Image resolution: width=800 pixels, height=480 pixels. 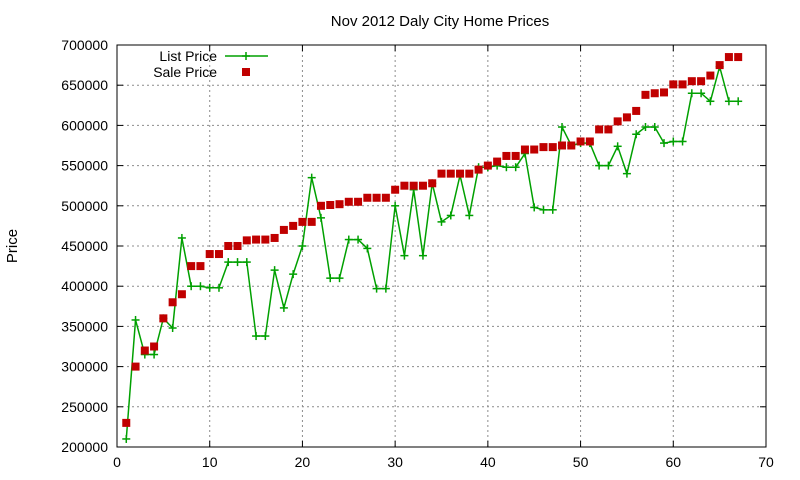 What do you see at coordinates (210, 462) in the screenshot?
I see `x-tick-label: 10` at bounding box center [210, 462].